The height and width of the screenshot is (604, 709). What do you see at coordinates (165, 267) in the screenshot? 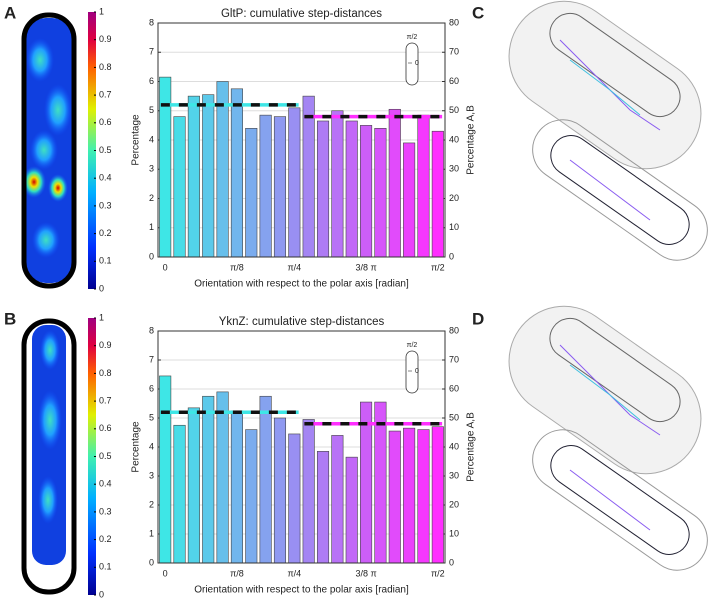
I see `x-tick-label: 0` at bounding box center [165, 267].